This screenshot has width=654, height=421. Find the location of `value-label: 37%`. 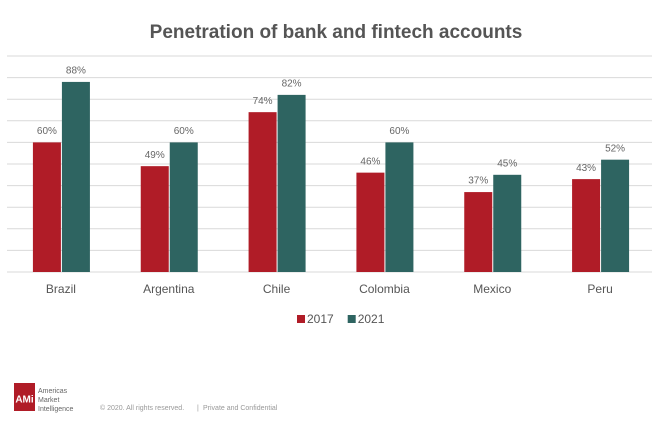

value-label: 37% is located at coordinates (478, 181).